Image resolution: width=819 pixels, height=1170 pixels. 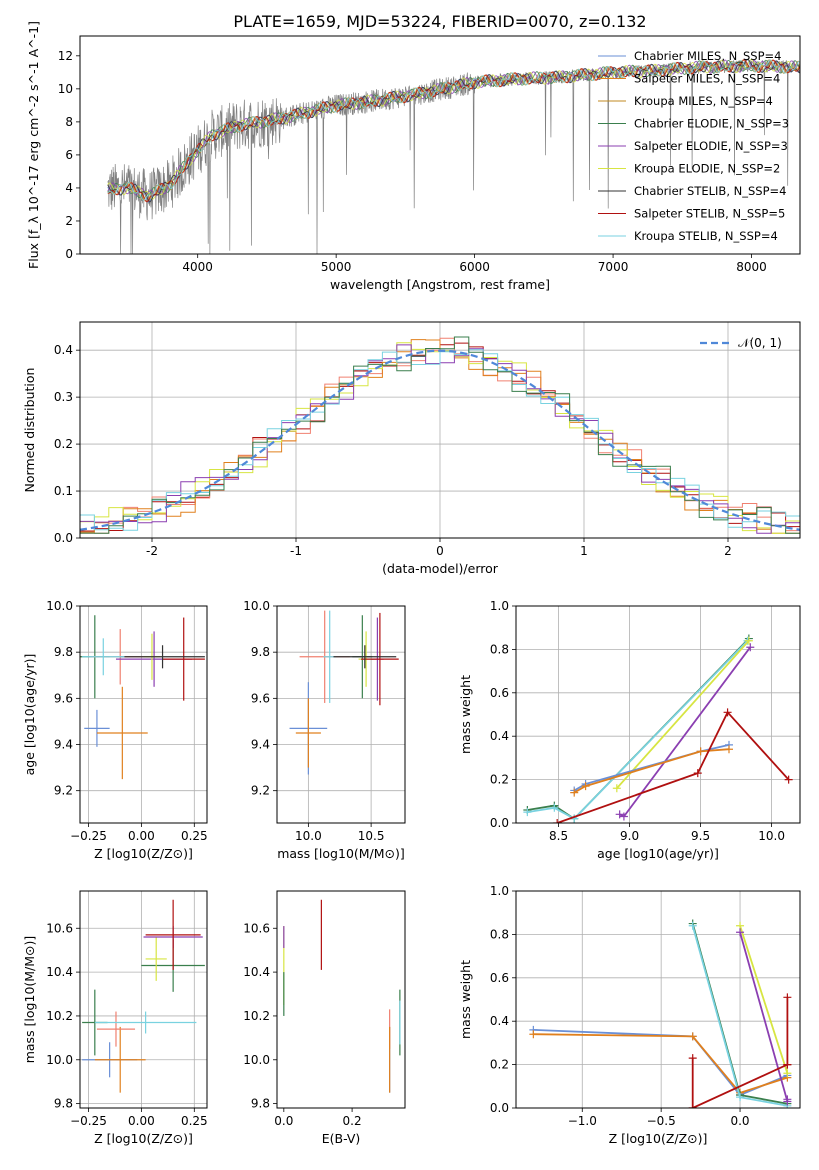 I want to click on plot-area-z-vs-mass, so click(x=143, y=996).